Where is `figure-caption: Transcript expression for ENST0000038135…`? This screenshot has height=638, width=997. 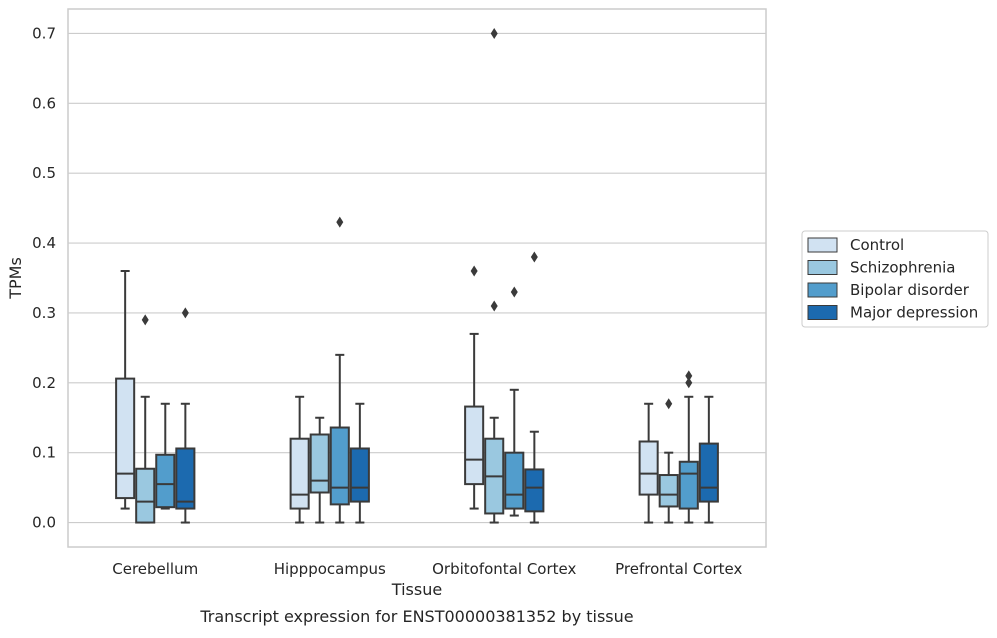 figure-caption: Transcript expression for ENST0000038135… is located at coordinates (416, 616).